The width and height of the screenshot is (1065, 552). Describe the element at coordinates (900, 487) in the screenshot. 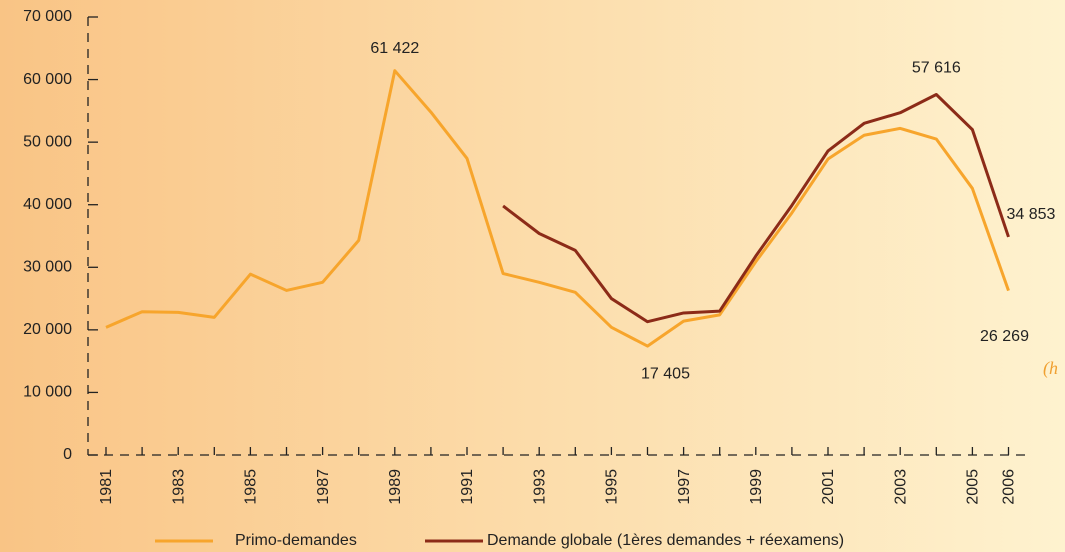

I see `x-tick-label: 2003` at that location.